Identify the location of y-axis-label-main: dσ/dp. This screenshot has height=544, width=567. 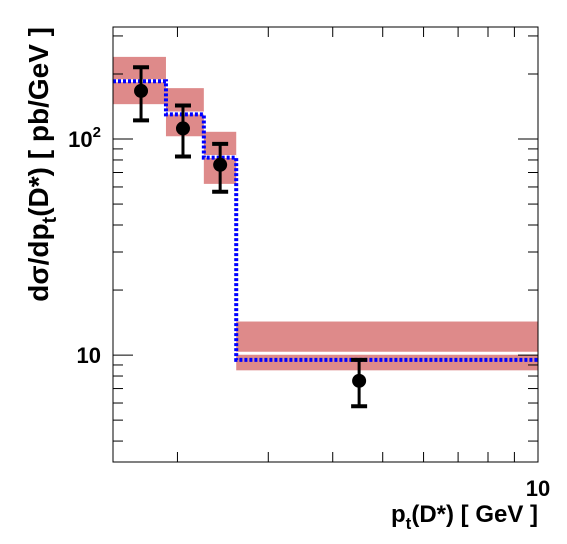
(38, 262).